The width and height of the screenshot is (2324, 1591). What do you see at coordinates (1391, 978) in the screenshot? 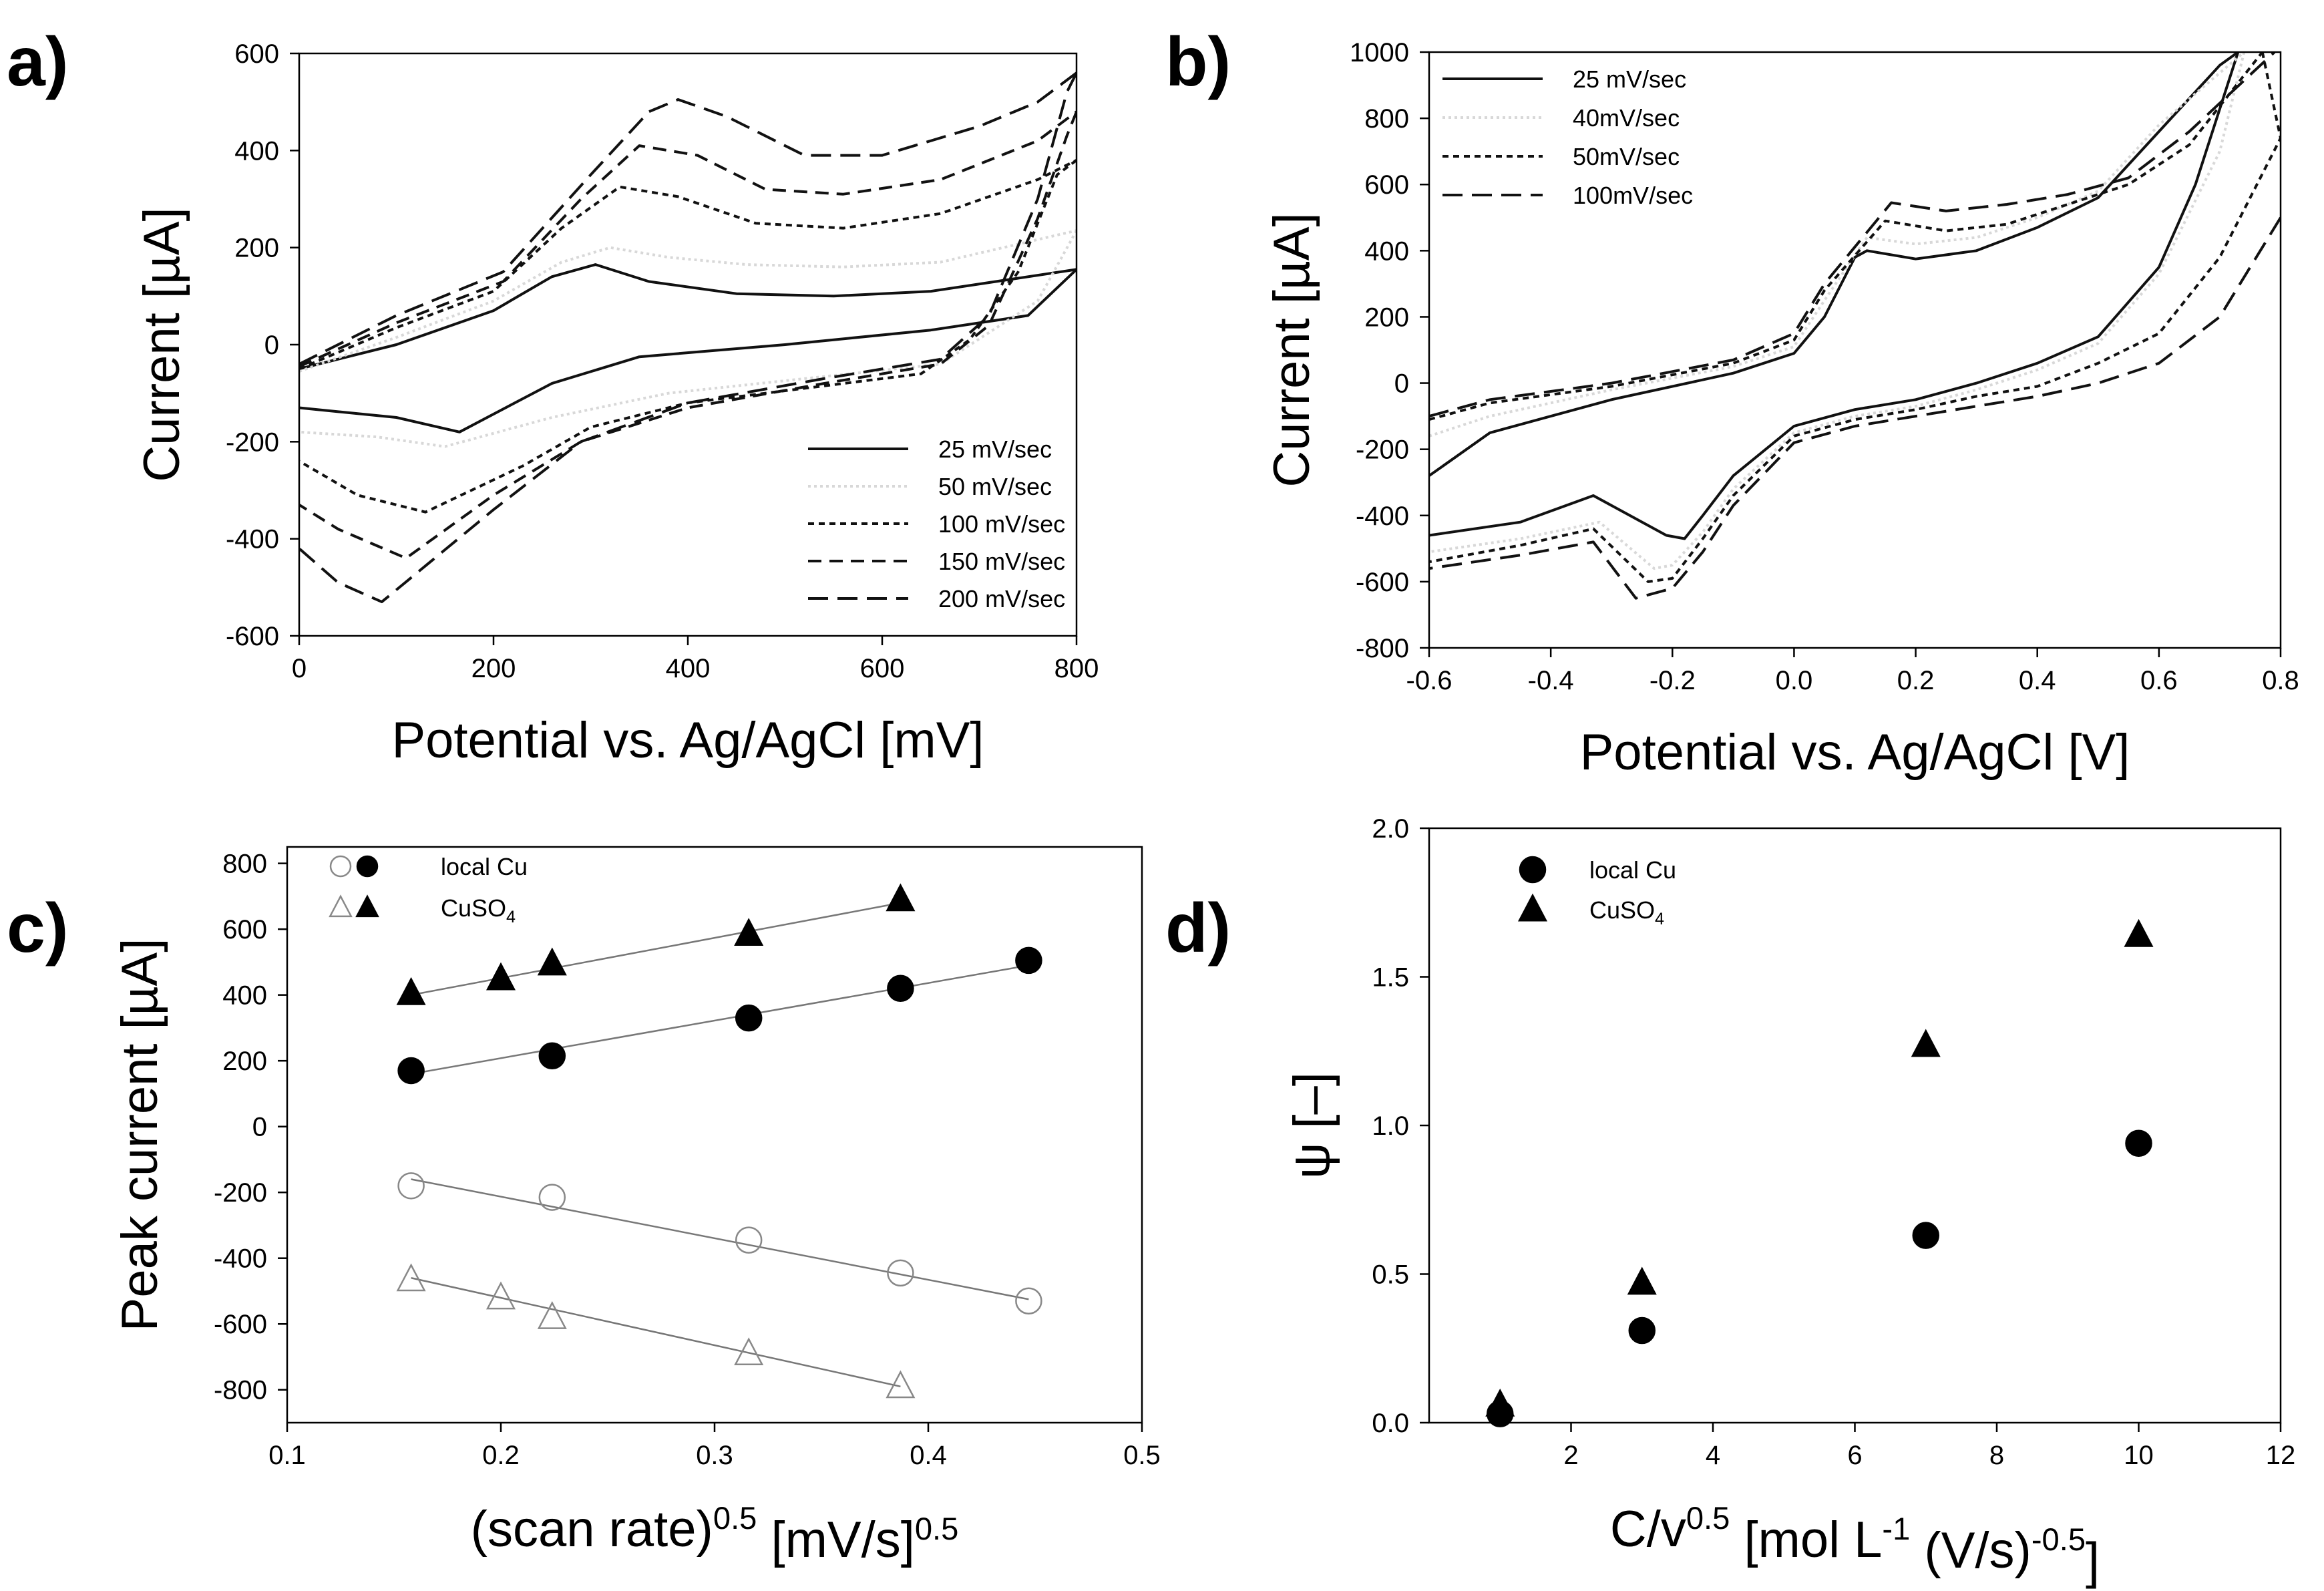
I see `y-tick-label: 1.5` at bounding box center [1391, 978].